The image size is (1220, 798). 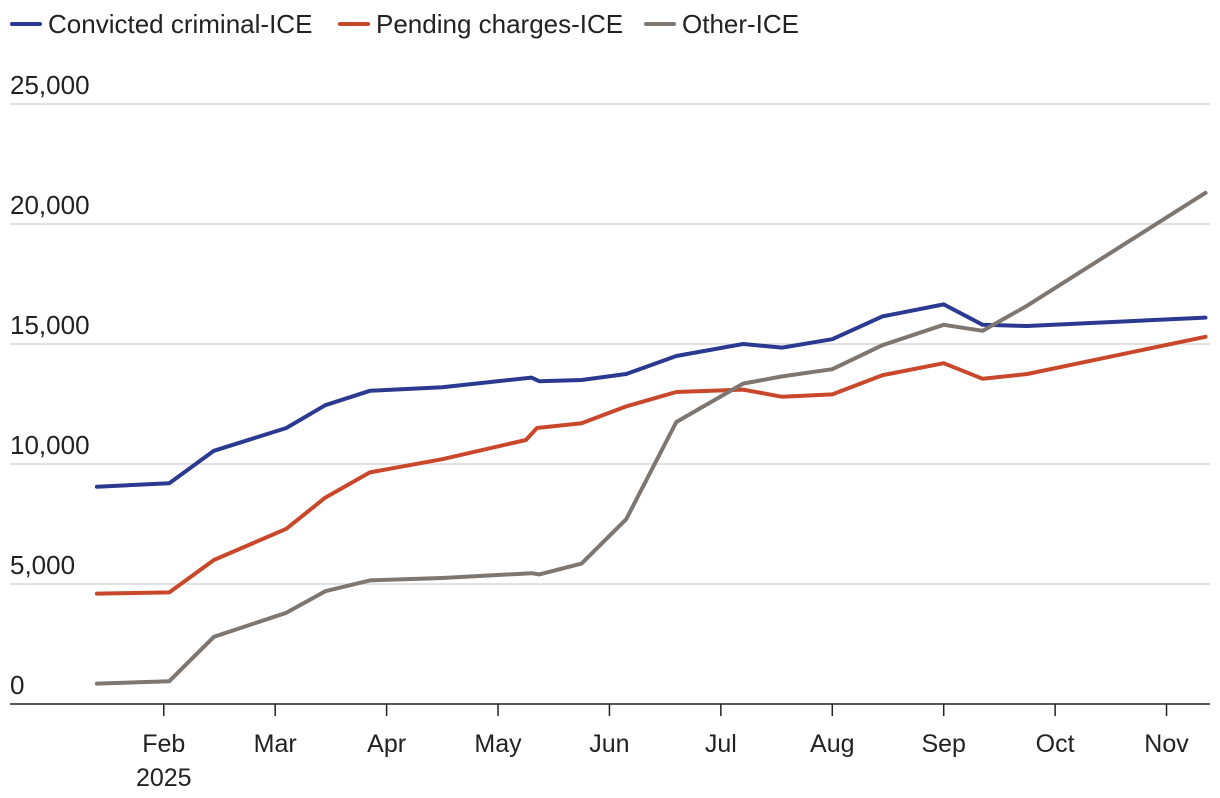 What do you see at coordinates (50, 445) in the screenshot?
I see `y-tick-label: 10,000` at bounding box center [50, 445].